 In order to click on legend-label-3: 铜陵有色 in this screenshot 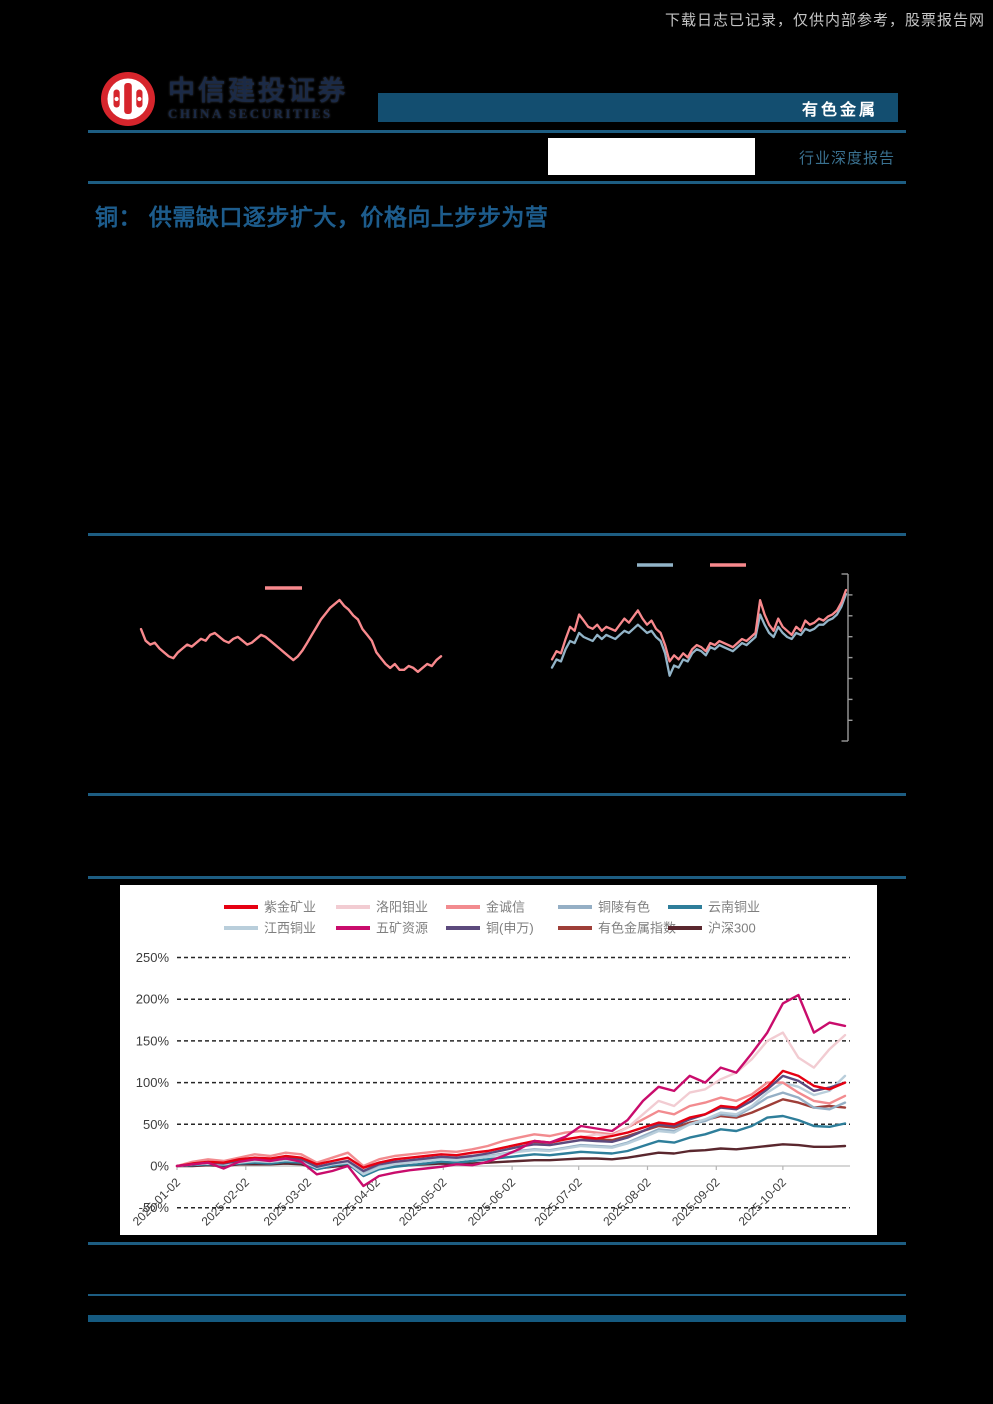, I will do `click(624, 907)`.